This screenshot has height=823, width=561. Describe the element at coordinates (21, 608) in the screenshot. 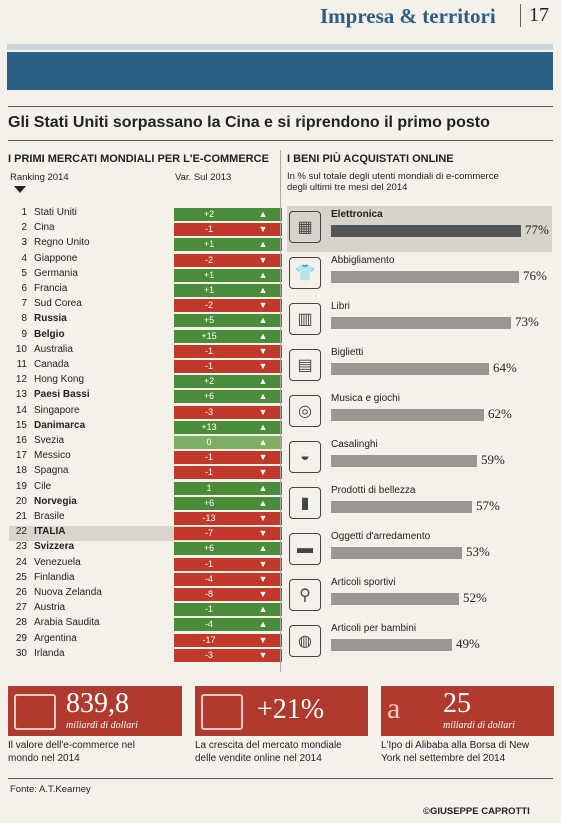

I see `rank-number: 27` at that location.